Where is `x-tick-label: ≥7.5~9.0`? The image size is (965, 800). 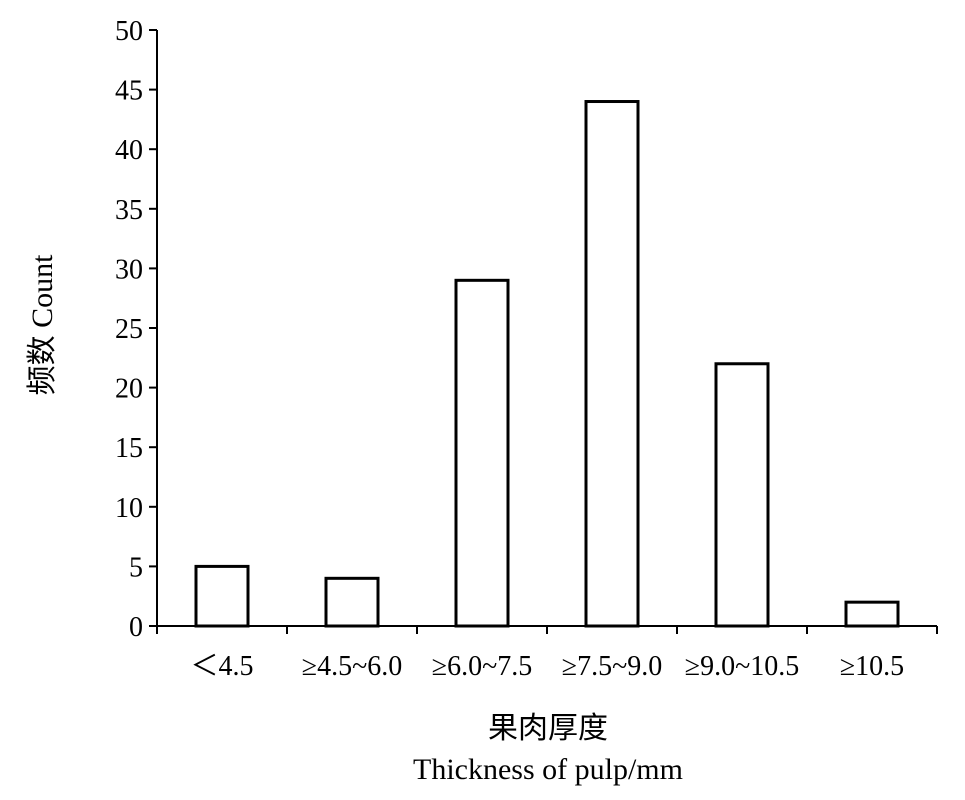
x-tick-label: ≥7.5~9.0 is located at coordinates (612, 666).